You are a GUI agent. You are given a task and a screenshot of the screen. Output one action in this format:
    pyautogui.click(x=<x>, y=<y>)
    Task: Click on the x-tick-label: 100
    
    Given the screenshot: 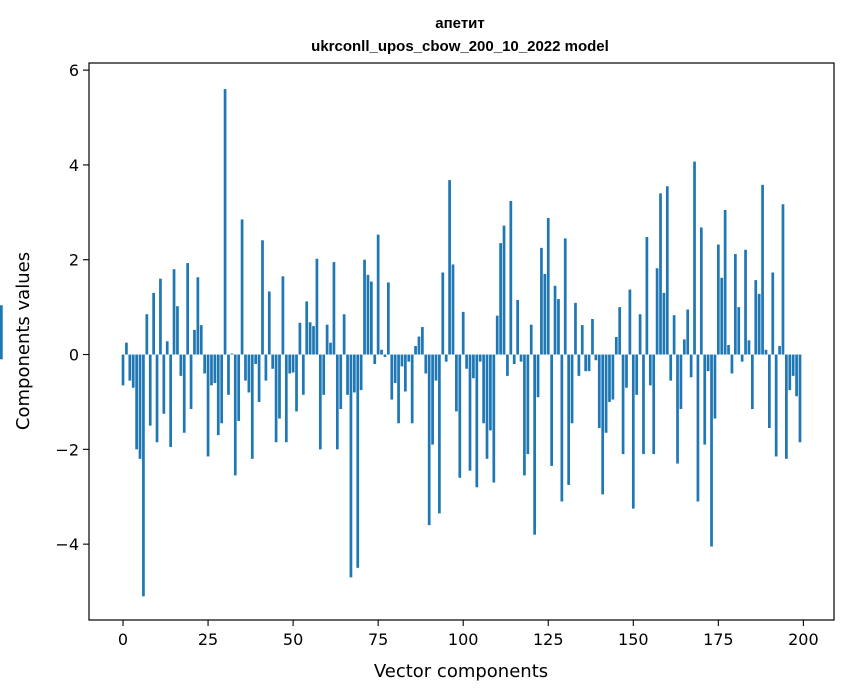 What is the action you would take?
    pyautogui.click(x=463, y=639)
    